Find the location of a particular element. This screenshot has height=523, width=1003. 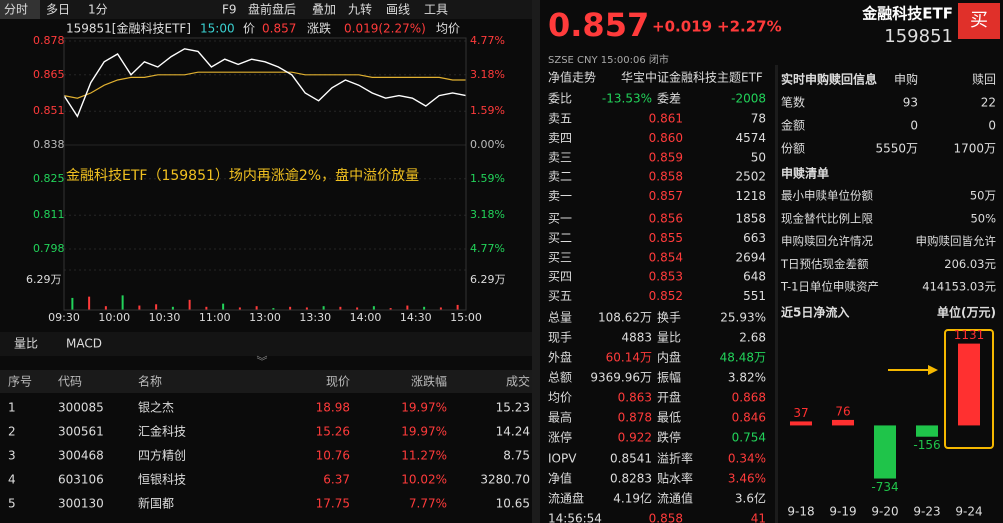

stat-label: 振幅 is located at coordinates (669, 377).